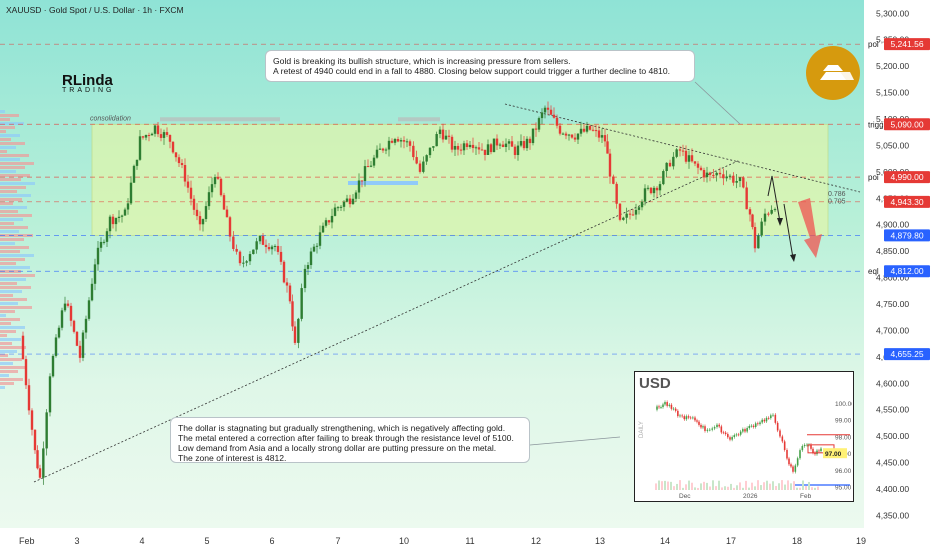  What do you see at coordinates (892, 145) in the screenshot?
I see `y-tick-label: 5,050.00` at bounding box center [892, 145].